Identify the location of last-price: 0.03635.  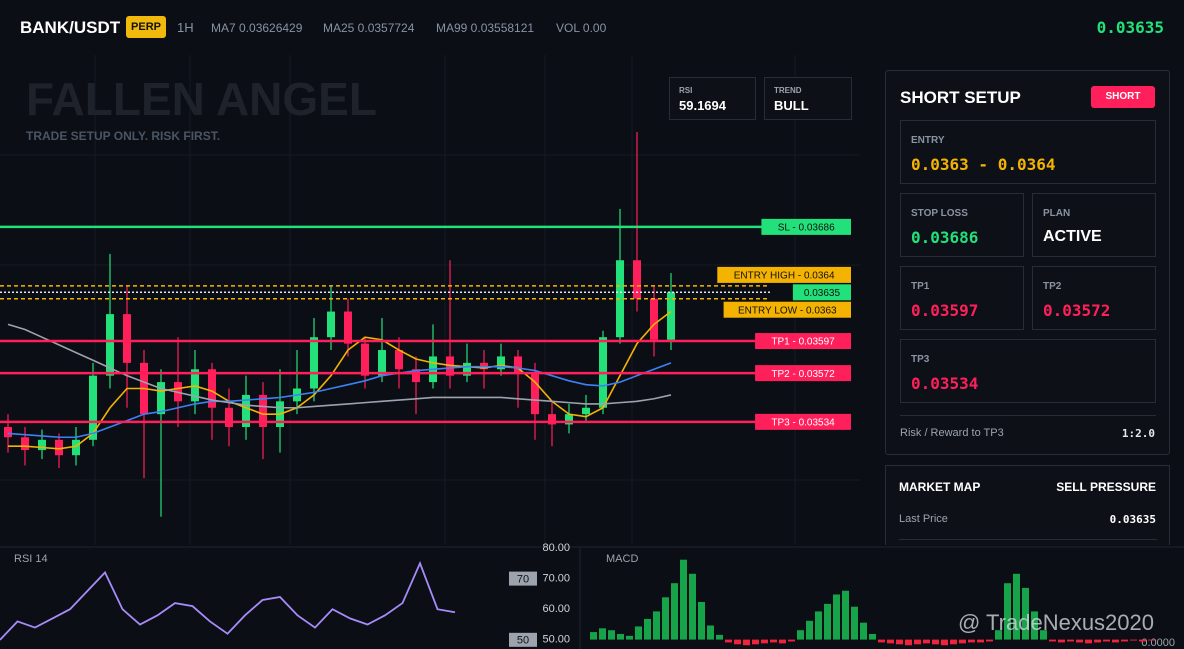
(1130, 27).